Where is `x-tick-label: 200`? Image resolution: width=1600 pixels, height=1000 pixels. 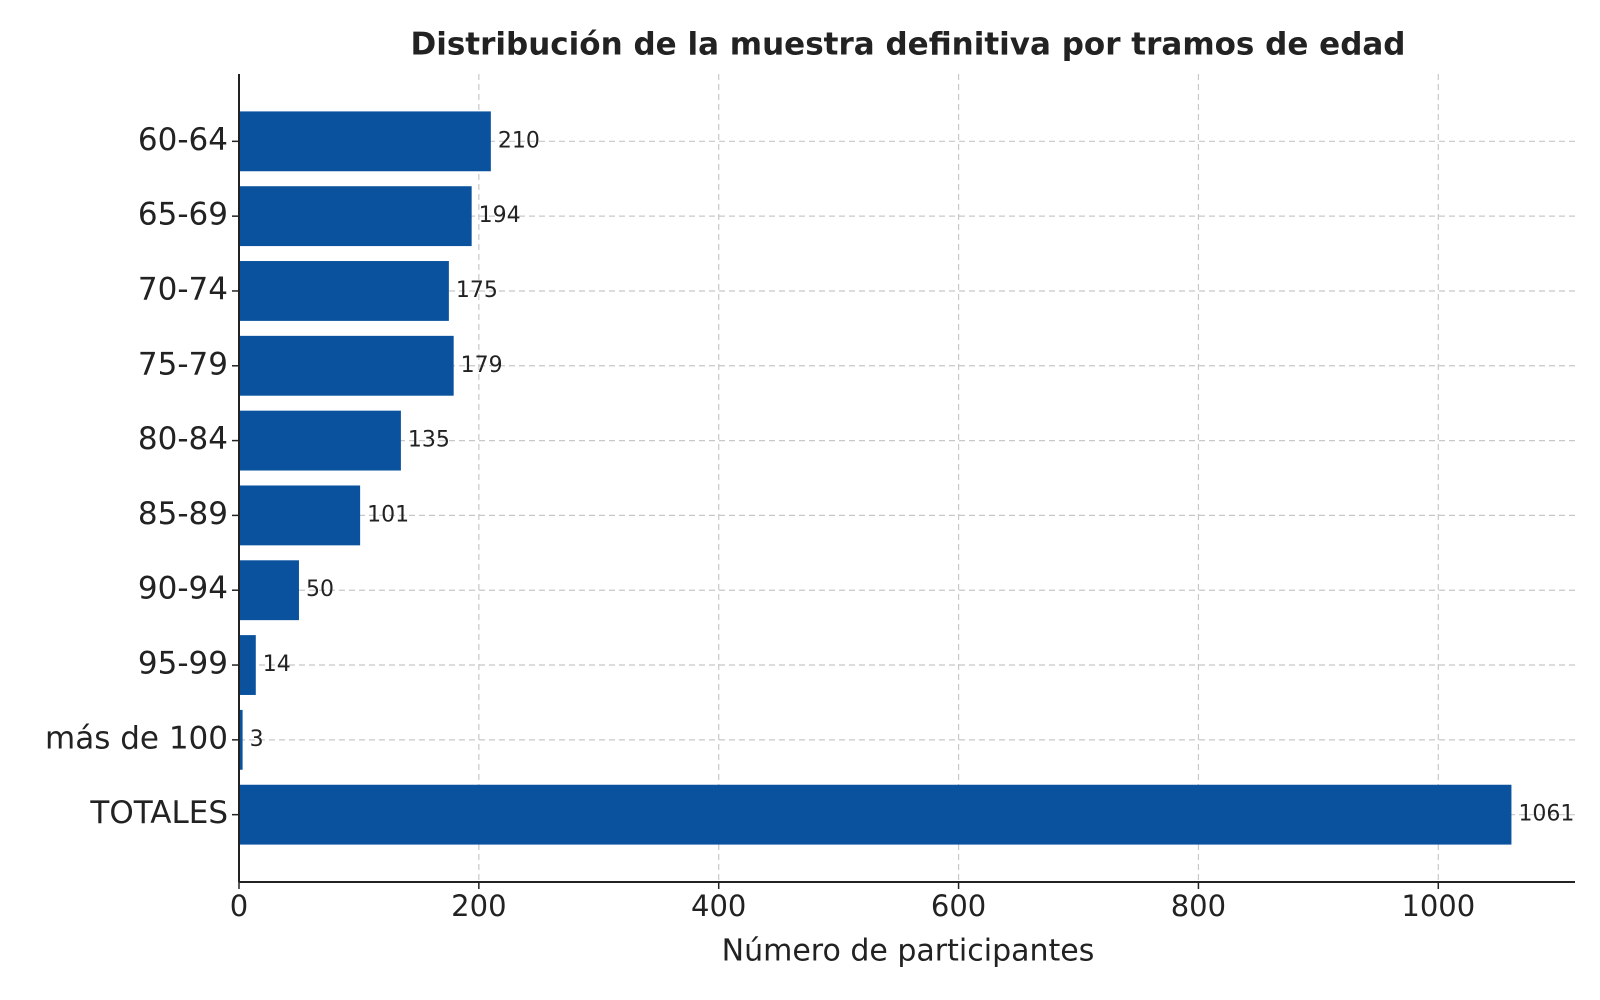
x-tick-label: 200 is located at coordinates (478, 906).